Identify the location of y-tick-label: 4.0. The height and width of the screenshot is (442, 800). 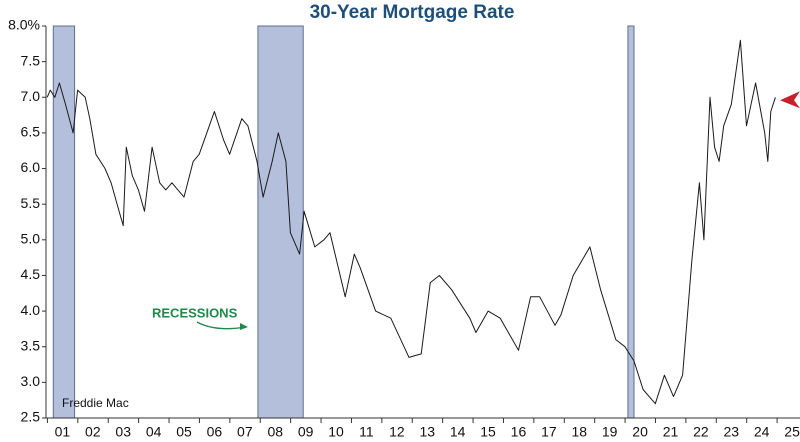
(31, 310).